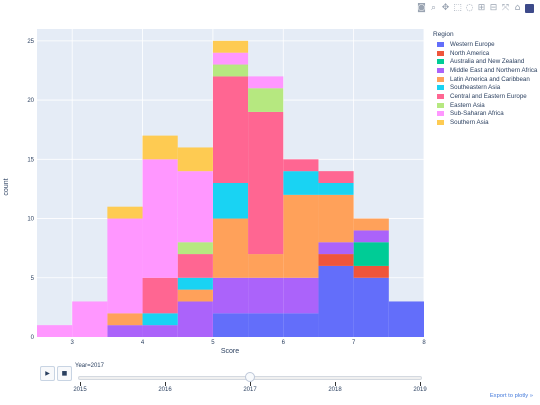 The height and width of the screenshot is (405, 540). What do you see at coordinates (421, 8) in the screenshot?
I see `camera-icon: ◙` at bounding box center [421, 8].